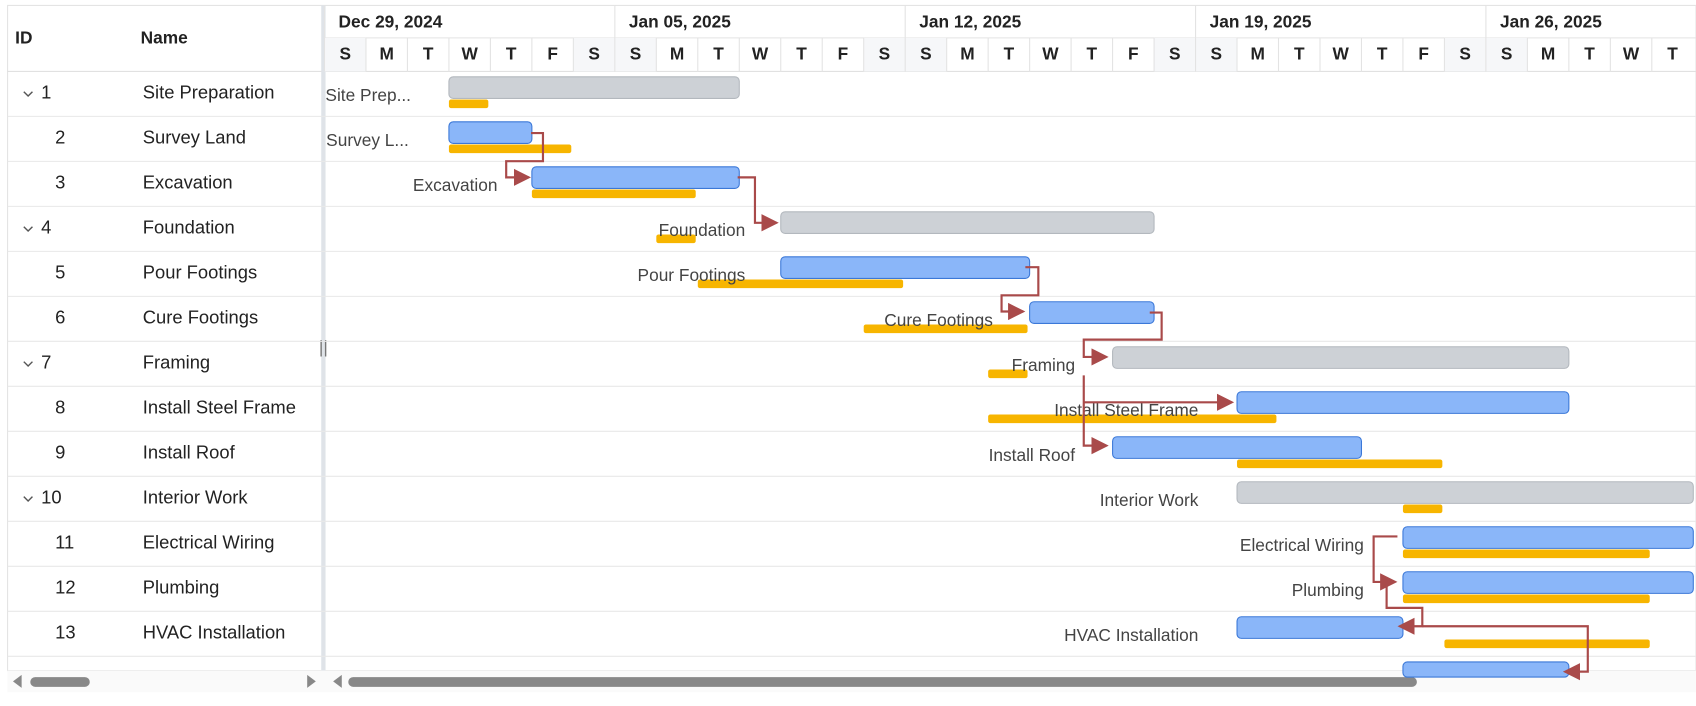 The image size is (1696, 706). Describe the element at coordinates (60, 137) in the screenshot. I see `task-id: 2` at that location.